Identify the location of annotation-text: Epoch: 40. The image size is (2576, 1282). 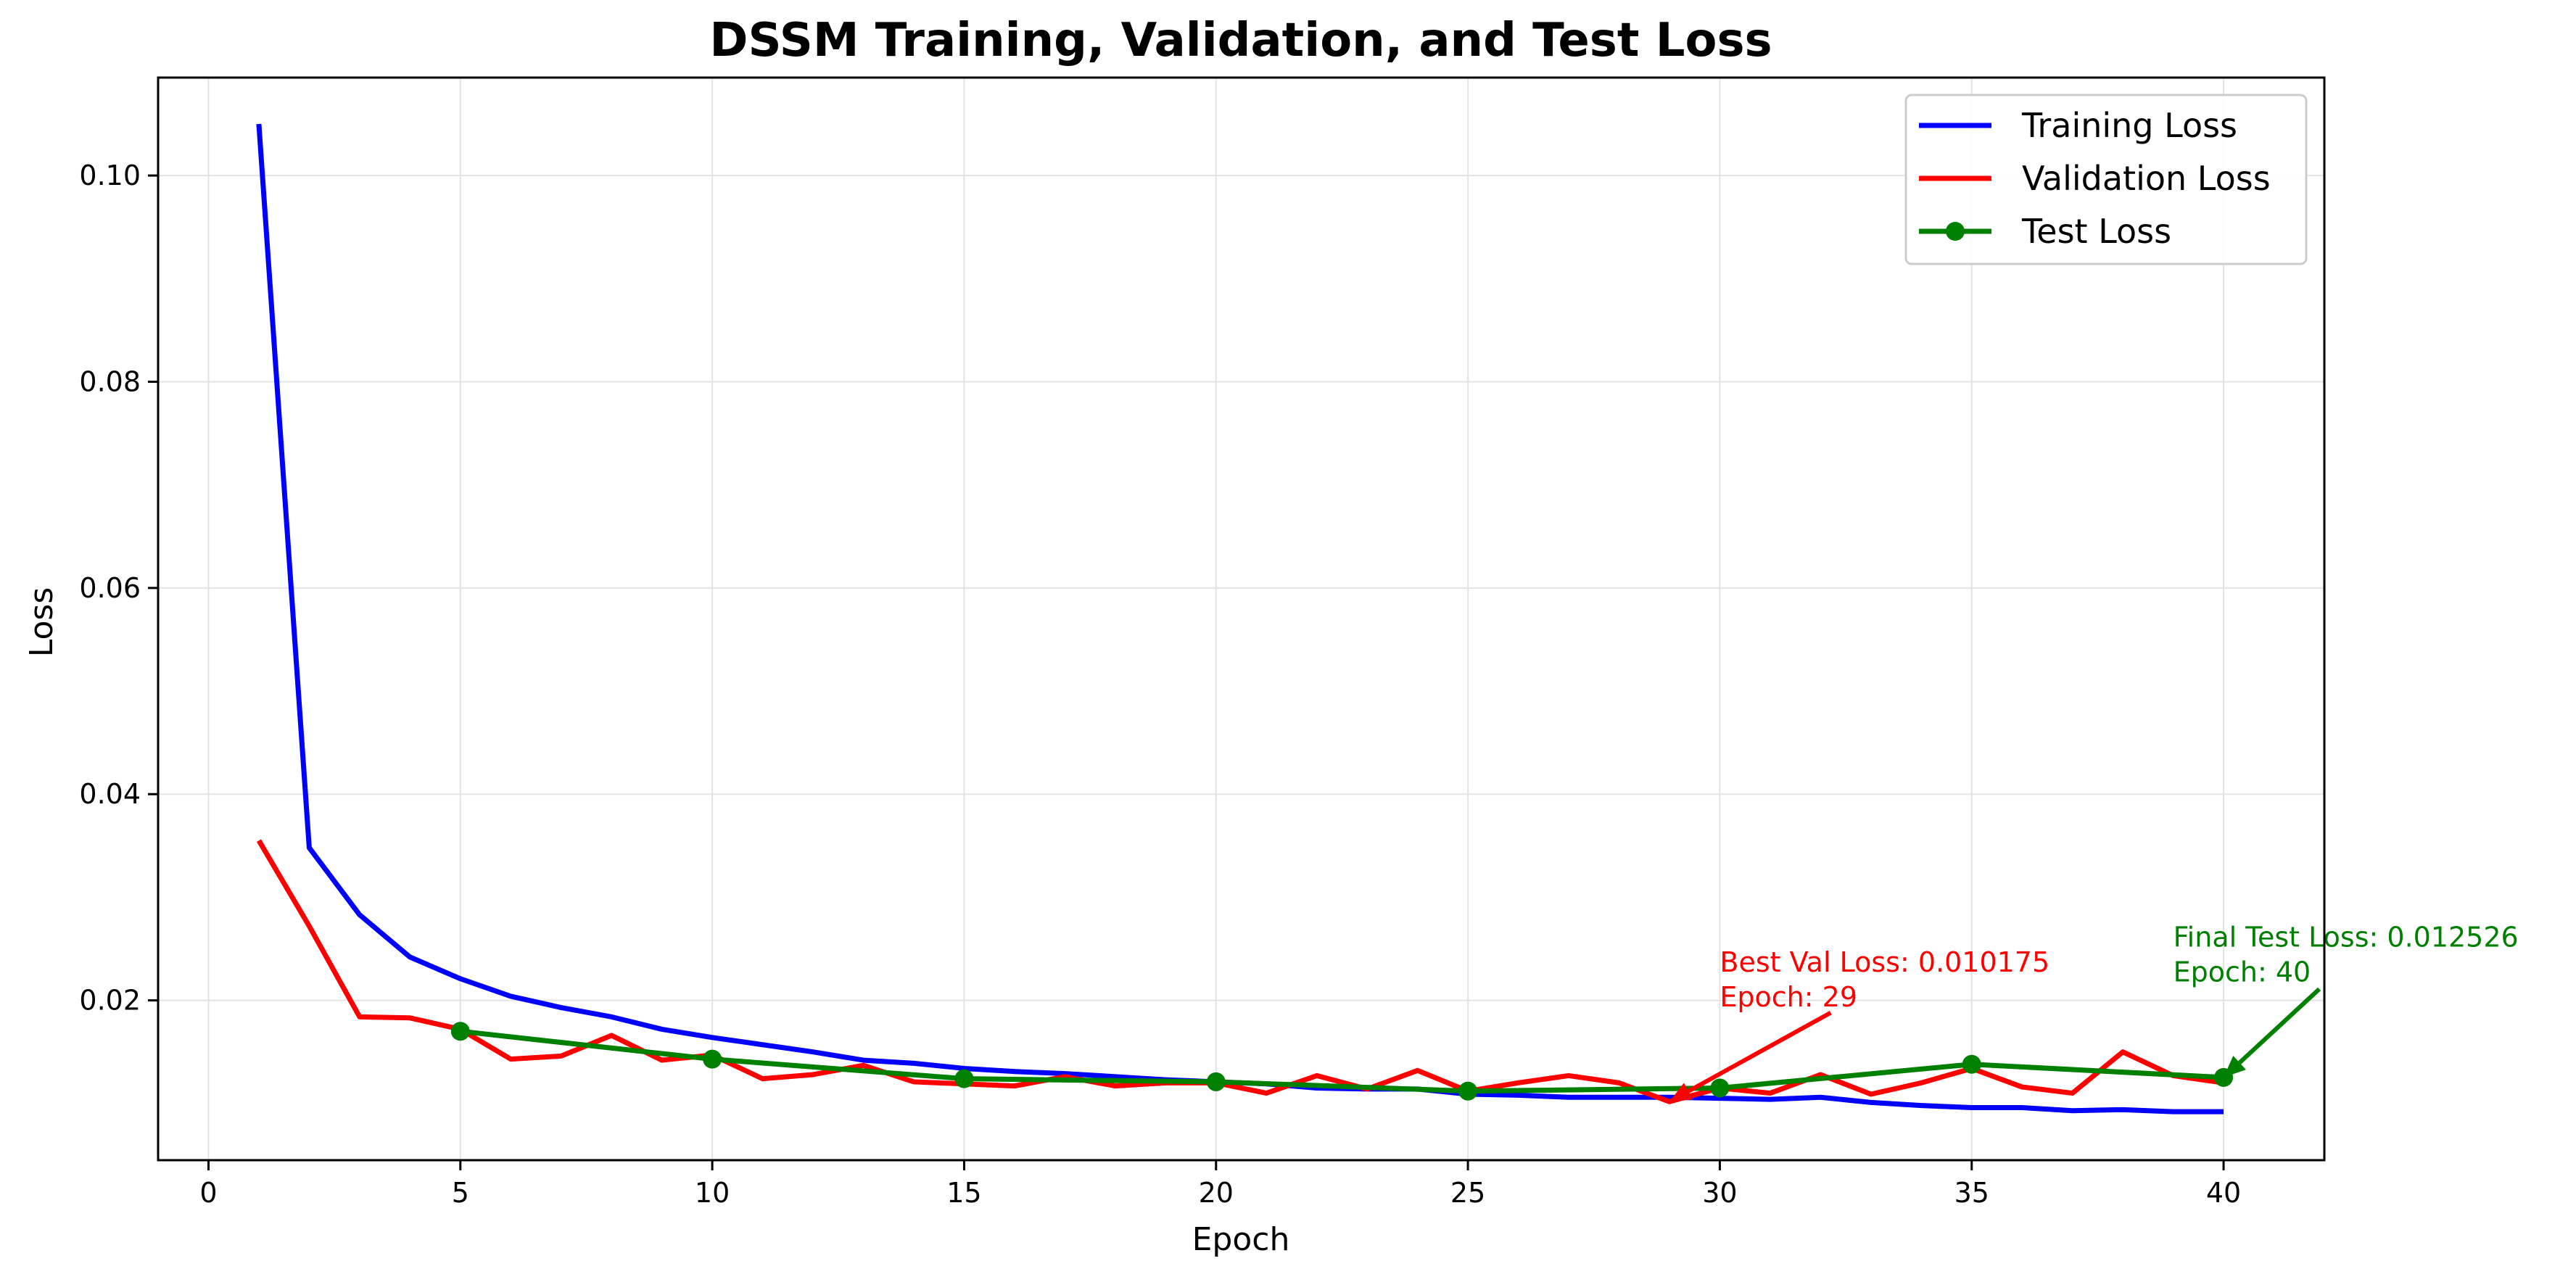
(2242, 972).